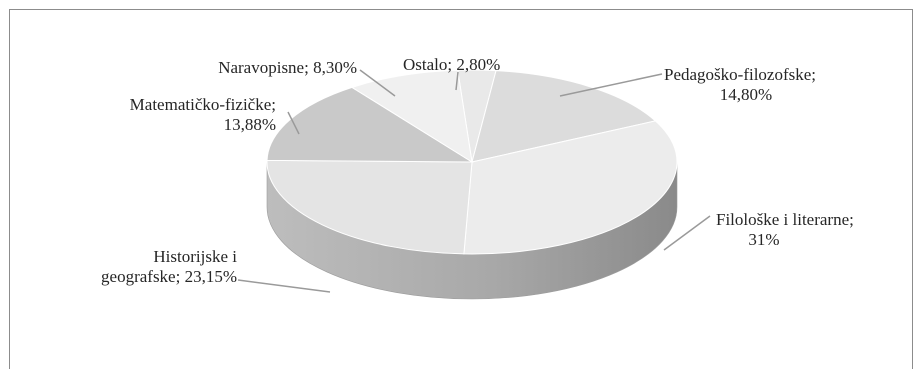 This screenshot has height=373, width=922. I want to click on slice-label: Historijske i geografske; 23,15%, so click(169, 266).